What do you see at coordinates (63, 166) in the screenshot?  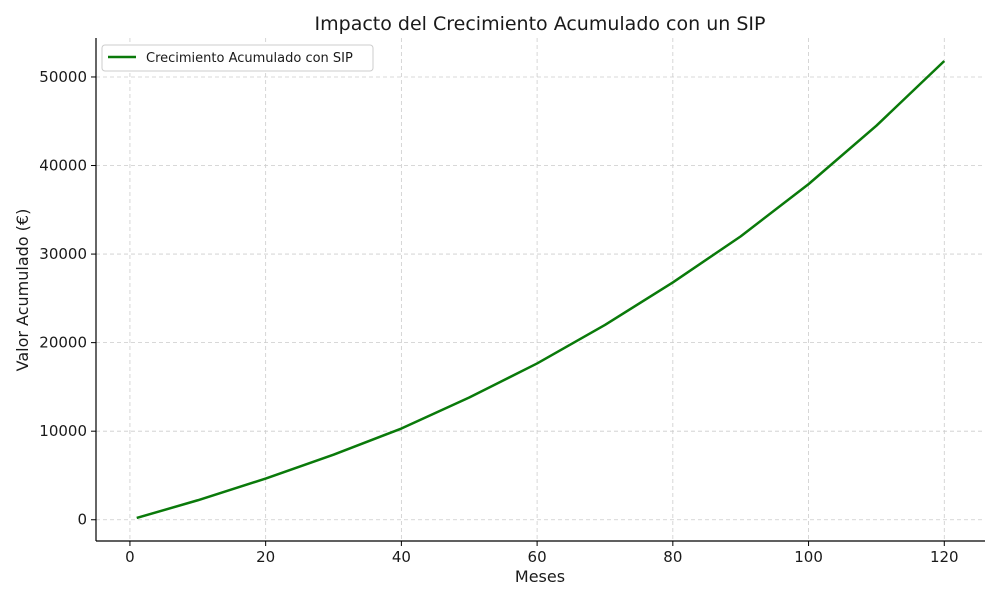 I see `y-tick-label-4: 40000` at bounding box center [63, 166].